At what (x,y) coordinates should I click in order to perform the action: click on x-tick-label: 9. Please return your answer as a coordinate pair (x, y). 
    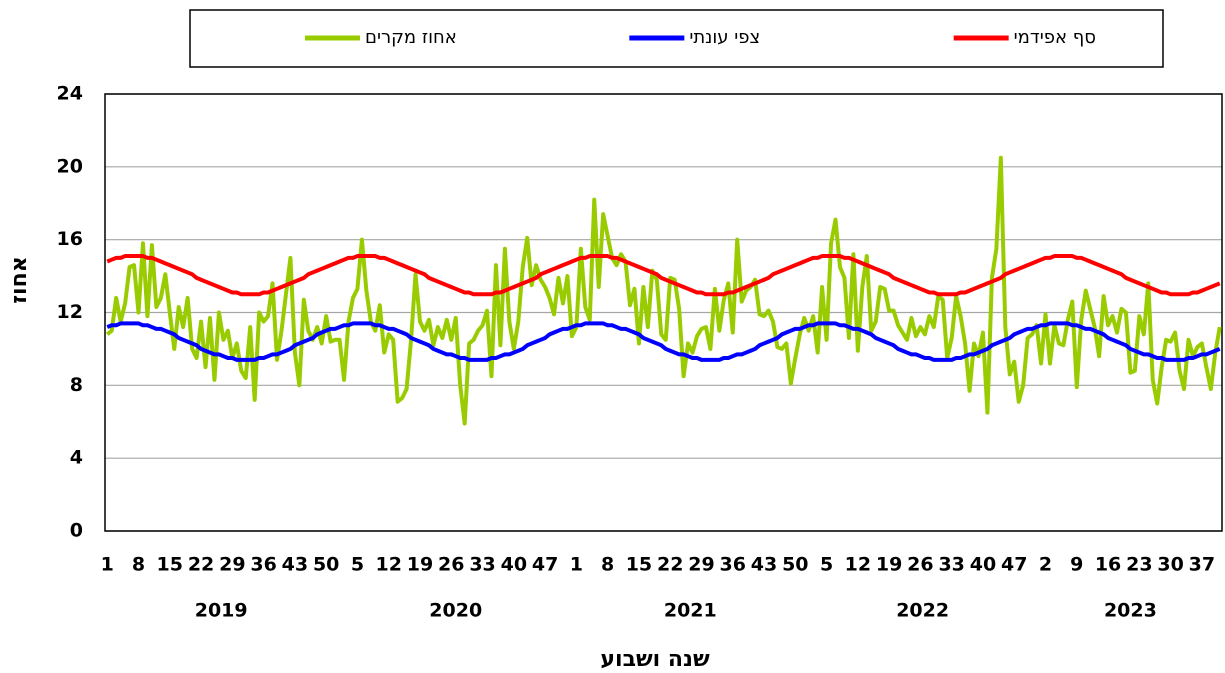
    Looking at the image, I should click on (1076, 565).